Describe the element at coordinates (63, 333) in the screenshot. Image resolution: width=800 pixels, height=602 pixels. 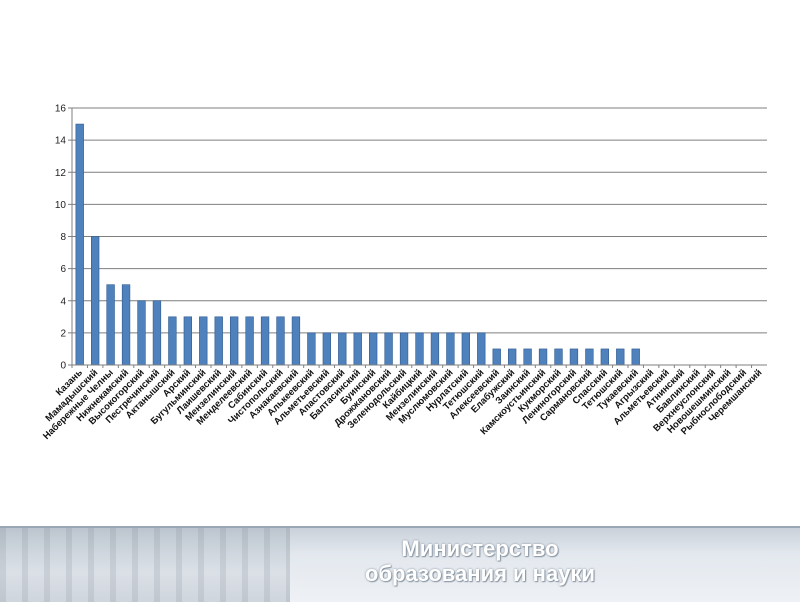
I see `y-tick-label: 2` at that location.